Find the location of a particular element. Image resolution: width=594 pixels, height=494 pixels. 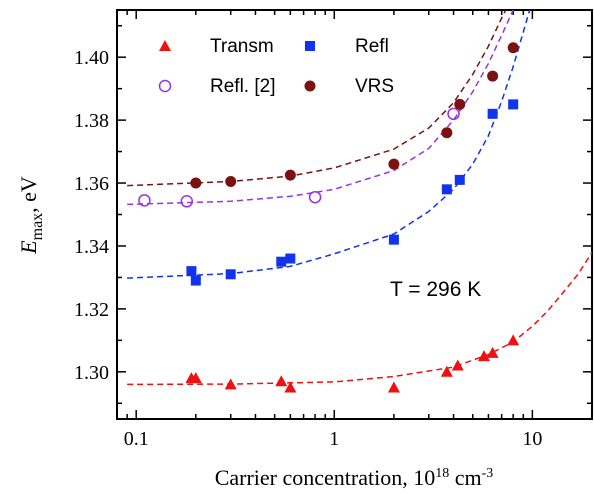

y-axis-title-main: E is located at coordinates (28, 247).